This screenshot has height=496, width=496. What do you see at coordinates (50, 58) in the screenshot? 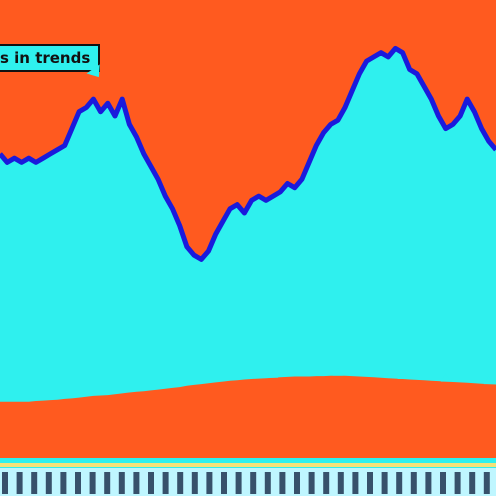
I see `chart-title: s in trends` at bounding box center [50, 58].